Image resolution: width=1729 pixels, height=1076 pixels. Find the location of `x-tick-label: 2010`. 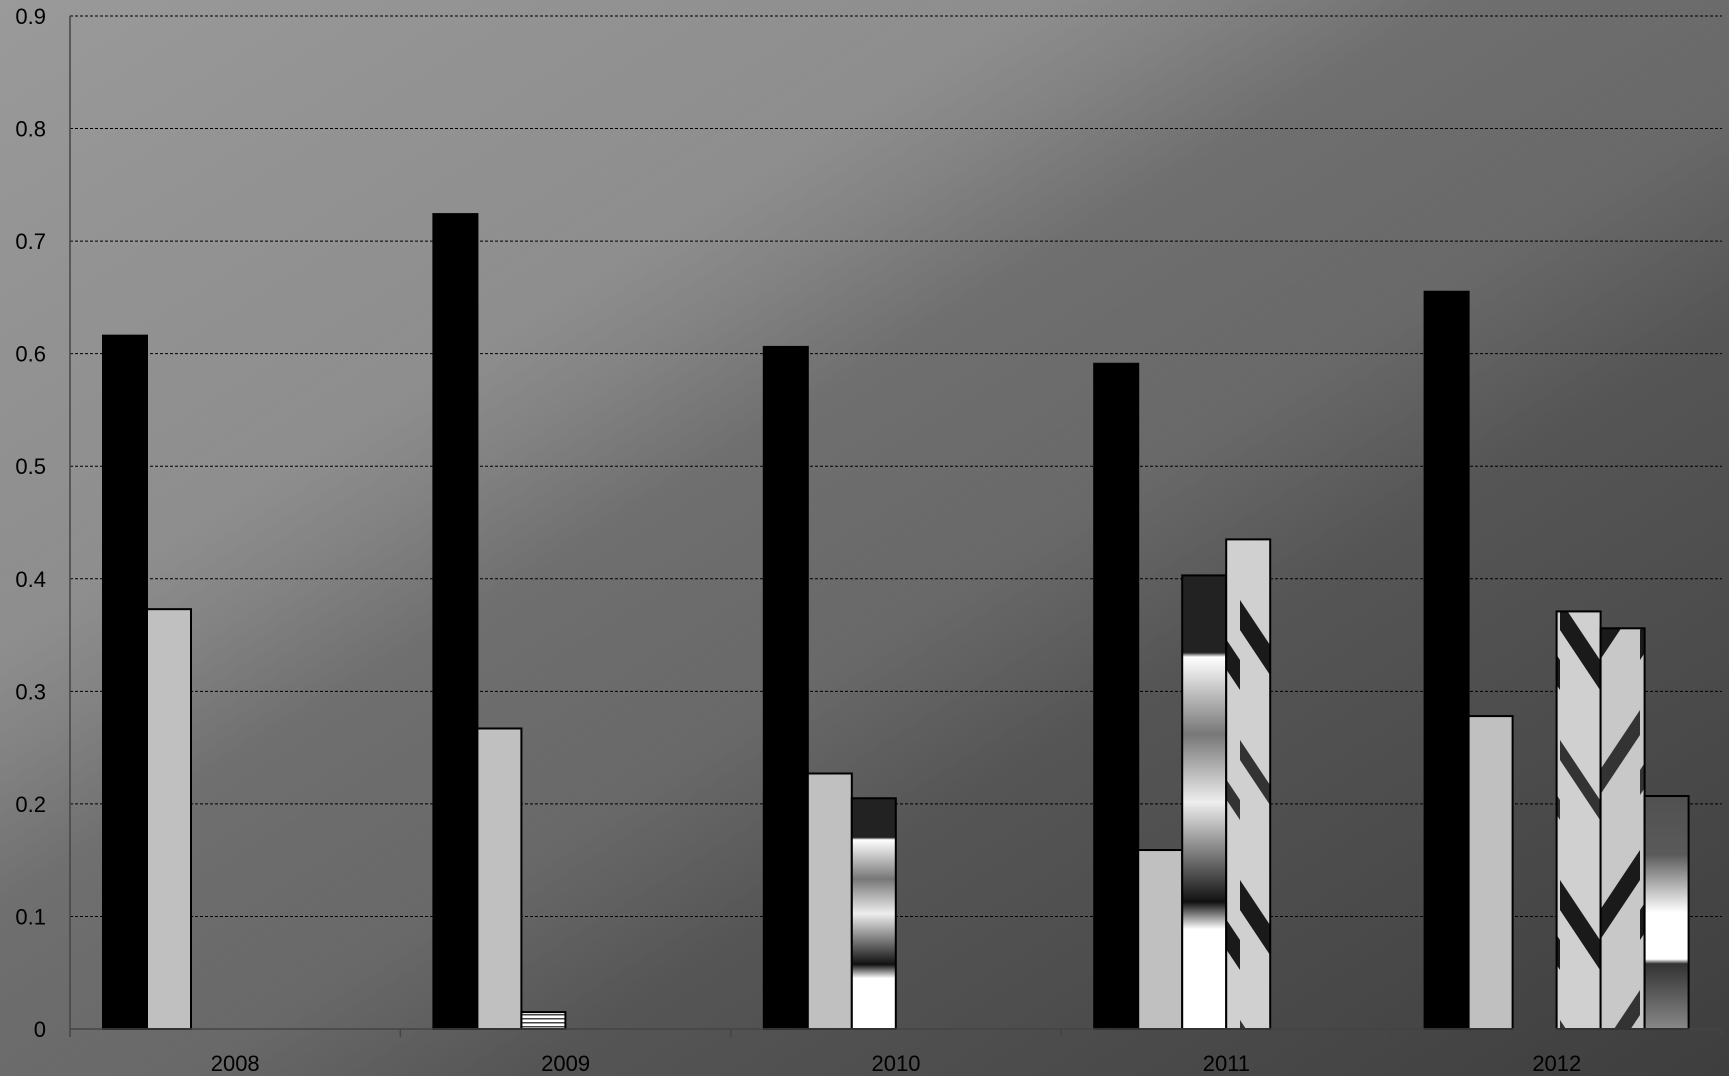

x-tick-label: 2010 is located at coordinates (896, 1063).